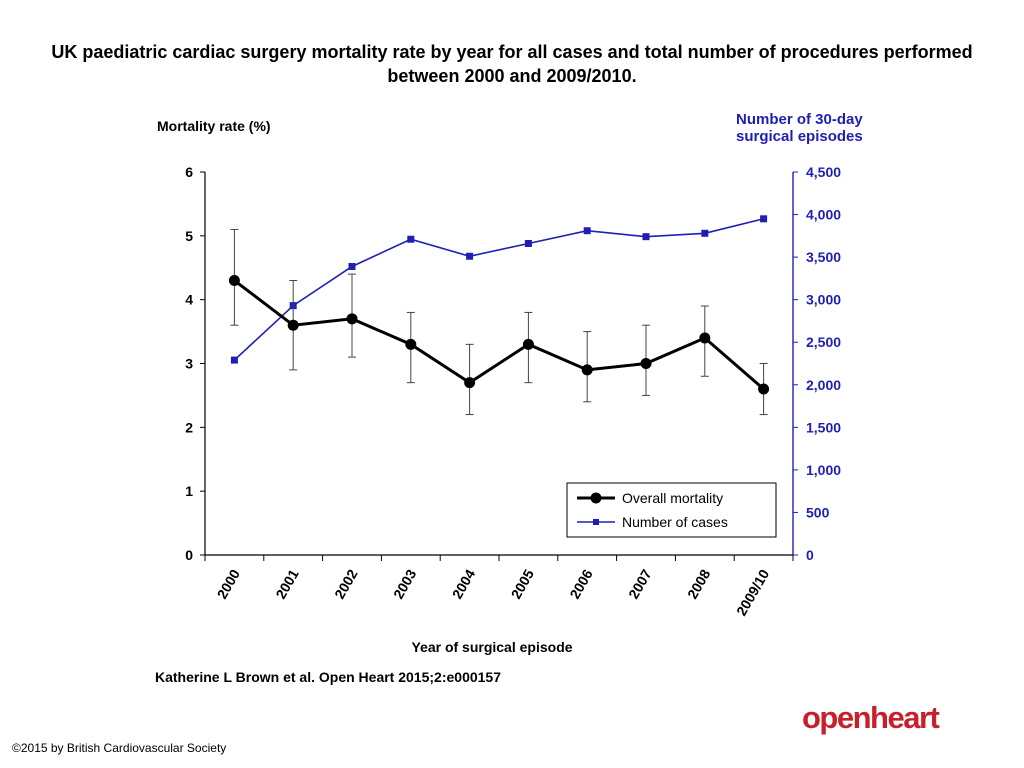 The width and height of the screenshot is (1024, 768). What do you see at coordinates (823, 427) in the screenshot?
I see `right-tick-label: 1,500` at bounding box center [823, 427].